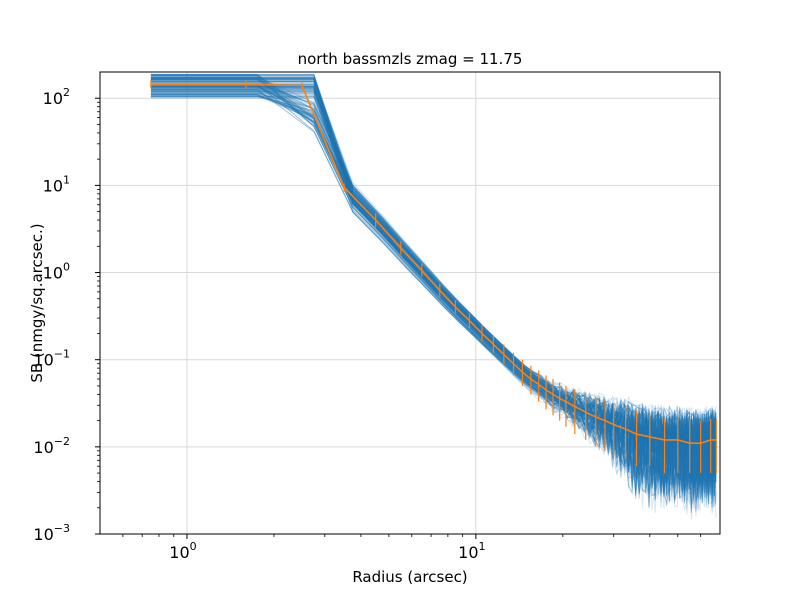 The width and height of the screenshot is (800, 604). Describe the element at coordinates (62, 528) in the screenshot. I see `y-tick-exponent: −3` at that location.